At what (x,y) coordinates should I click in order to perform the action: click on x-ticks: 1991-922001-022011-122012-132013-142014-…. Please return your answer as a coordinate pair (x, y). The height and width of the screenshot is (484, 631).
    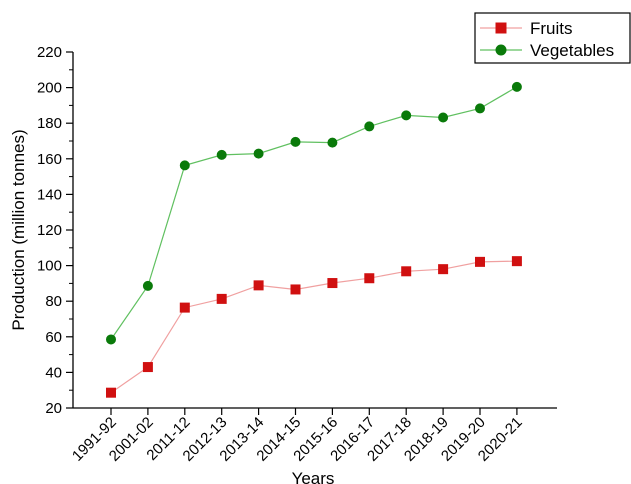
    Looking at the image, I should click on (297, 436).